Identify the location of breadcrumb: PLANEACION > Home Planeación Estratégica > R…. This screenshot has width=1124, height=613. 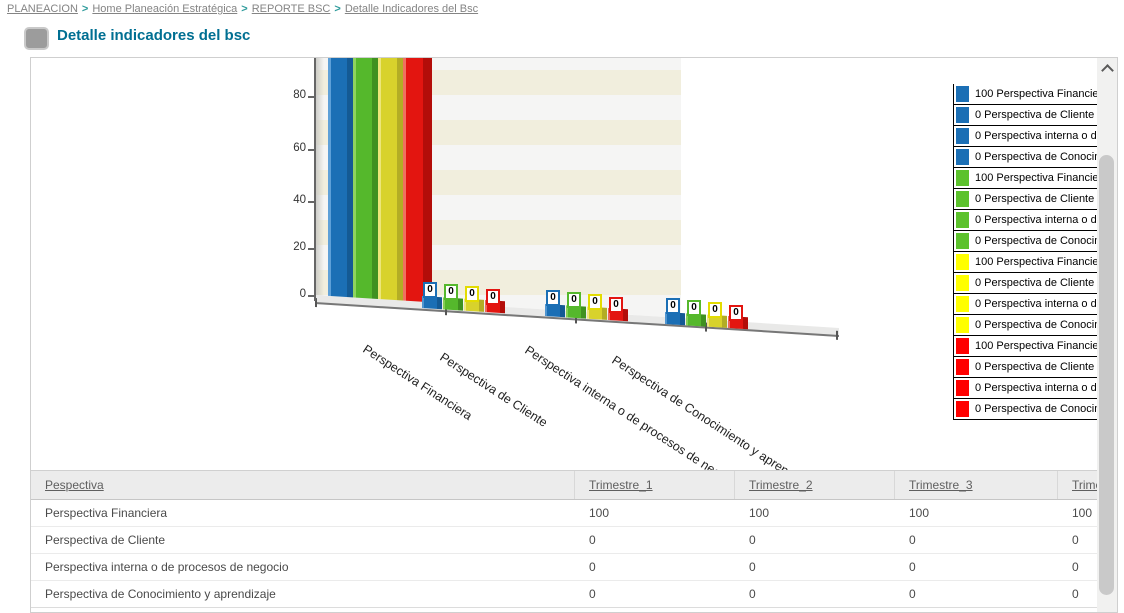
(242, 9).